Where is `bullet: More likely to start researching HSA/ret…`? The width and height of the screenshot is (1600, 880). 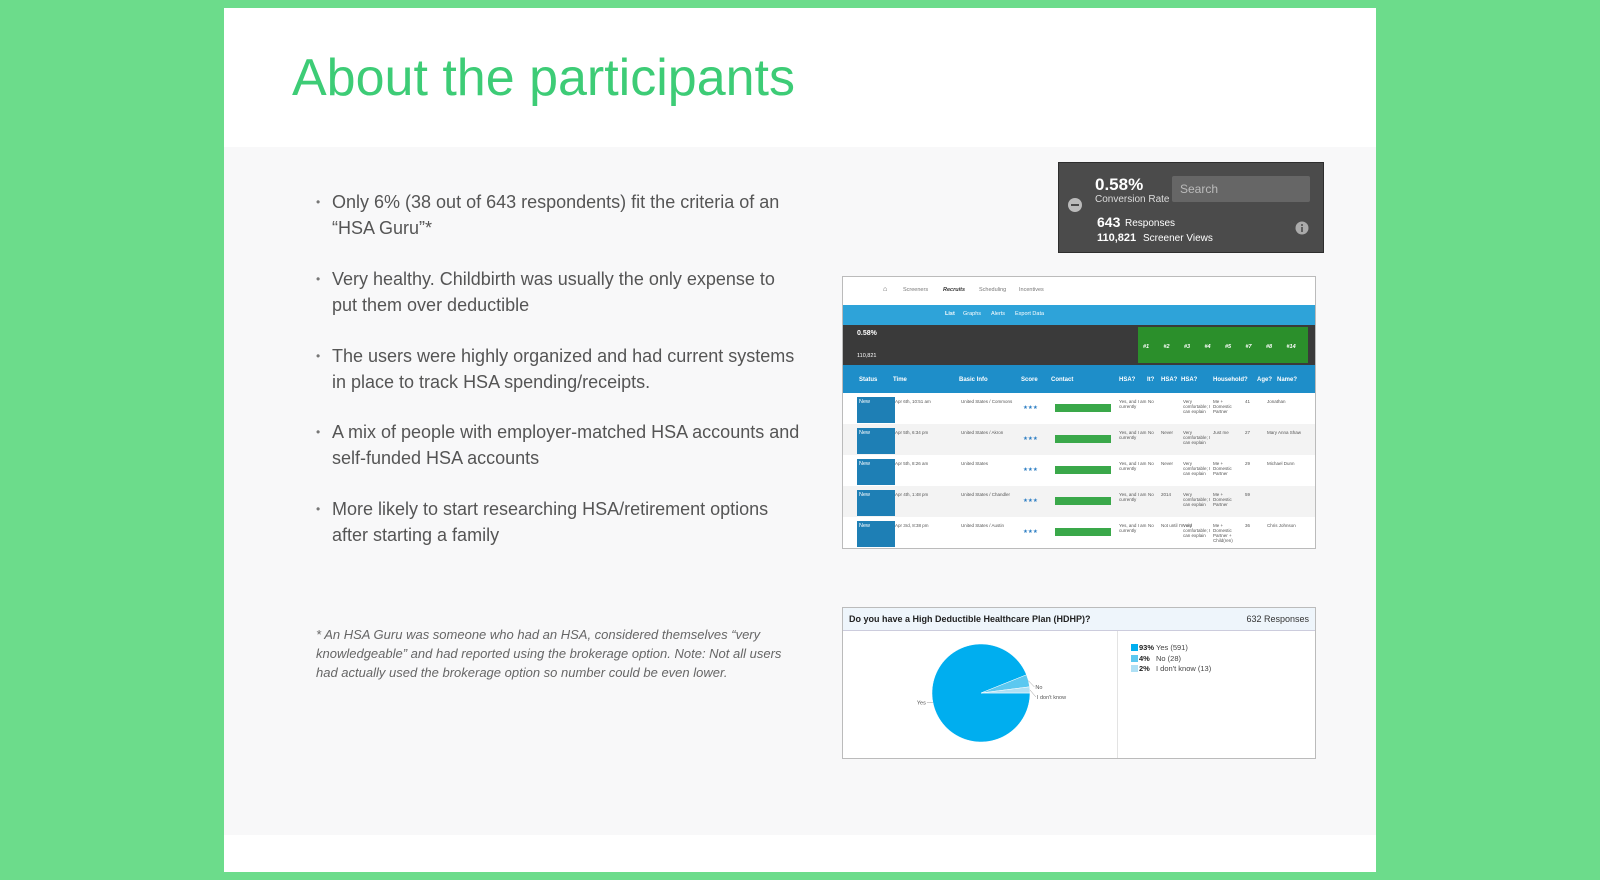 bullet: More likely to start researching HSA/ret… is located at coordinates (559, 522).